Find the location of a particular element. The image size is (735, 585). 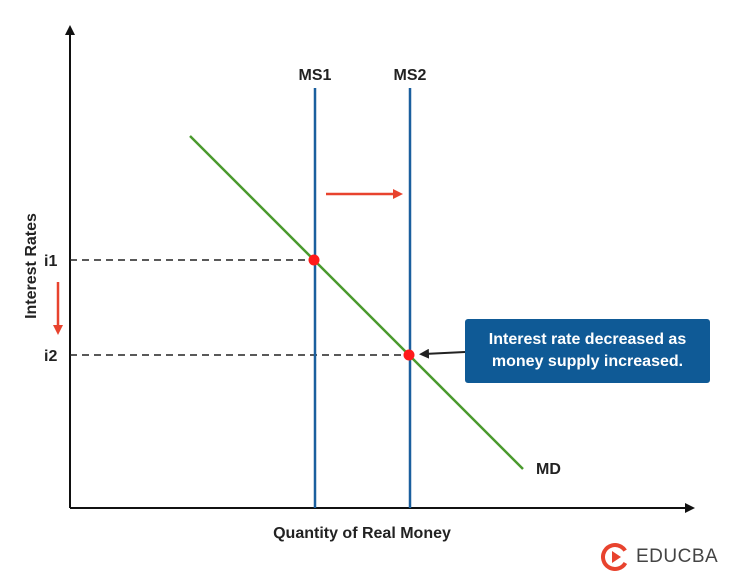

i2-label: i2 is located at coordinates (50, 356).